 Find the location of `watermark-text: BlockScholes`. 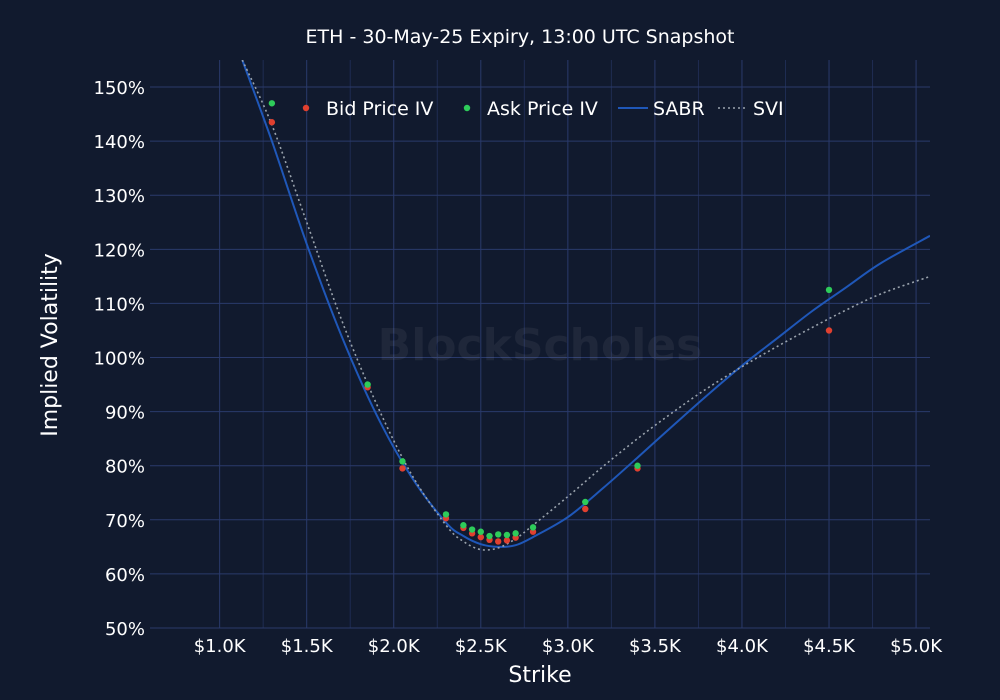

watermark-text: BlockScholes is located at coordinates (540, 345).